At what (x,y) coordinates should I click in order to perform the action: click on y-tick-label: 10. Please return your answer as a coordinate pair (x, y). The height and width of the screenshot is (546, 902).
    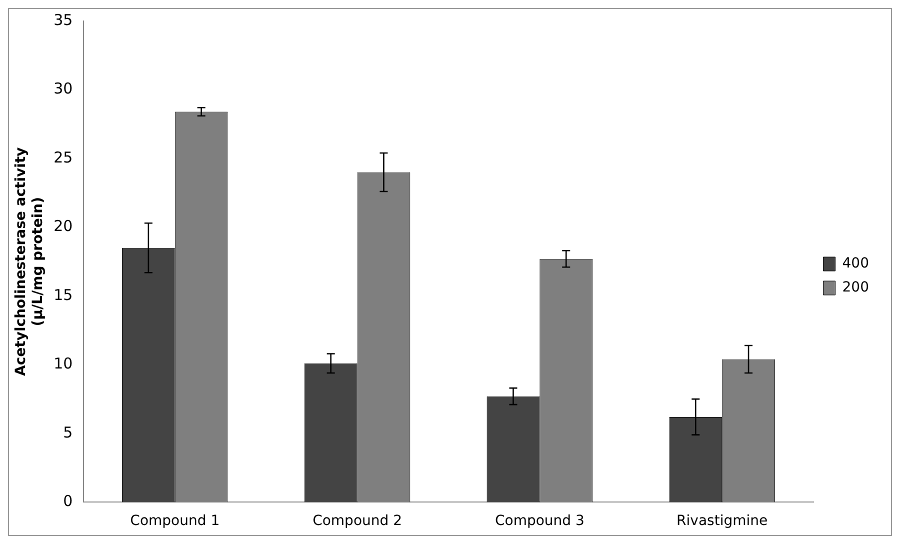
    Looking at the image, I should click on (63, 363).